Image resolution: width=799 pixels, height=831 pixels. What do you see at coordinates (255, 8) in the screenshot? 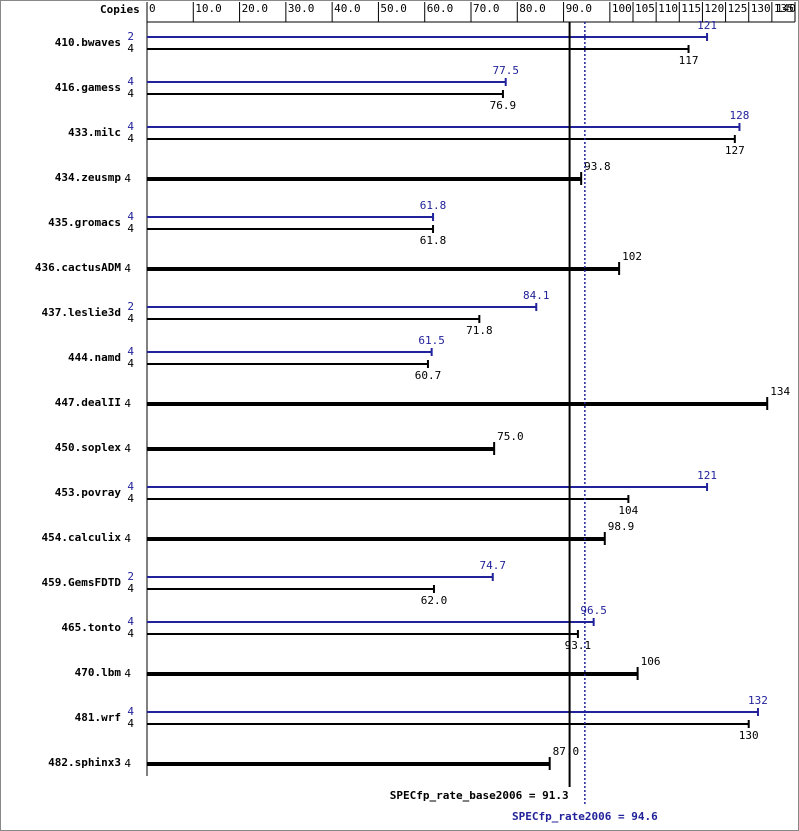
I see `x-tick-label: 20.0` at bounding box center [255, 8].